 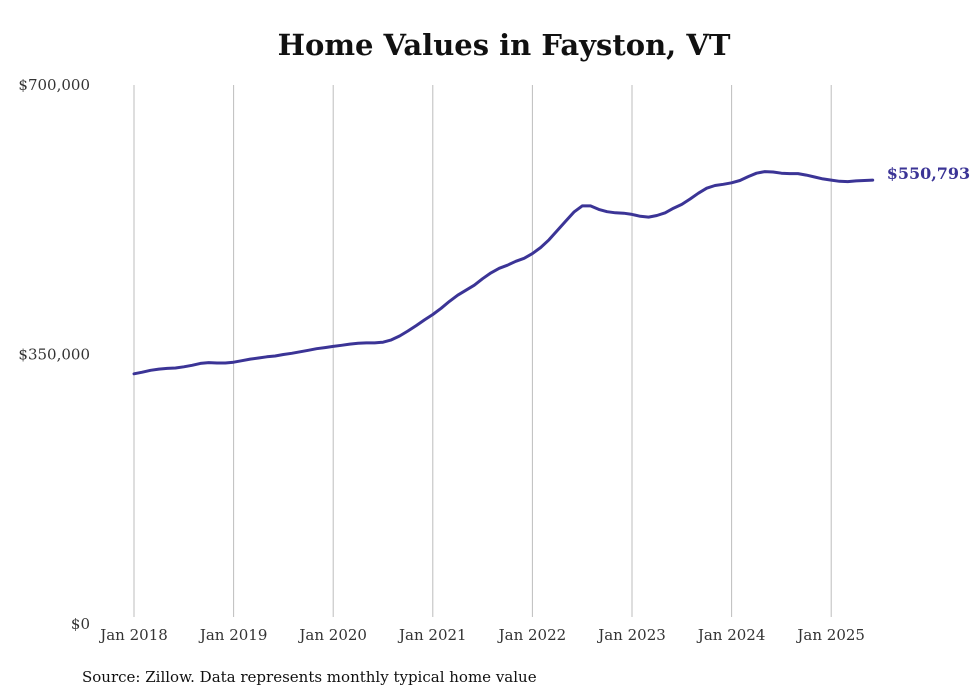 I want to click on y-tick-label: $0, so click(x=80, y=624).